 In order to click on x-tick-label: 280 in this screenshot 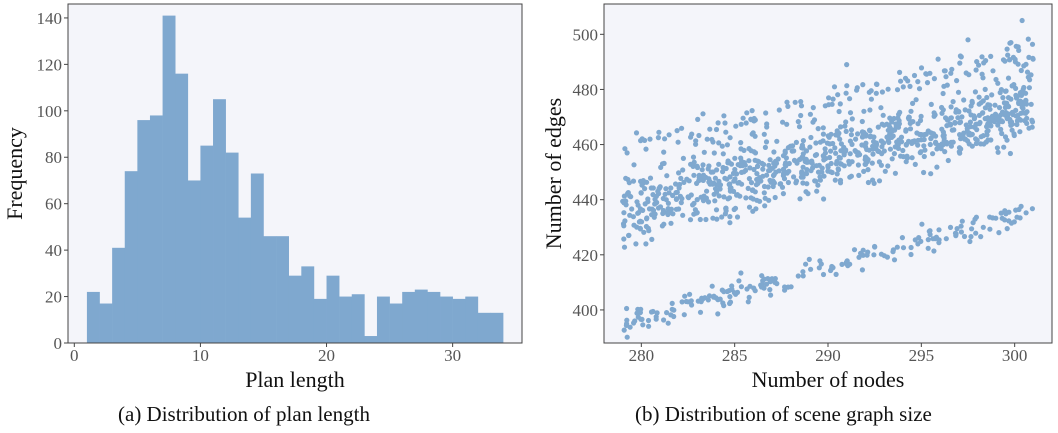, I will do `click(642, 355)`.